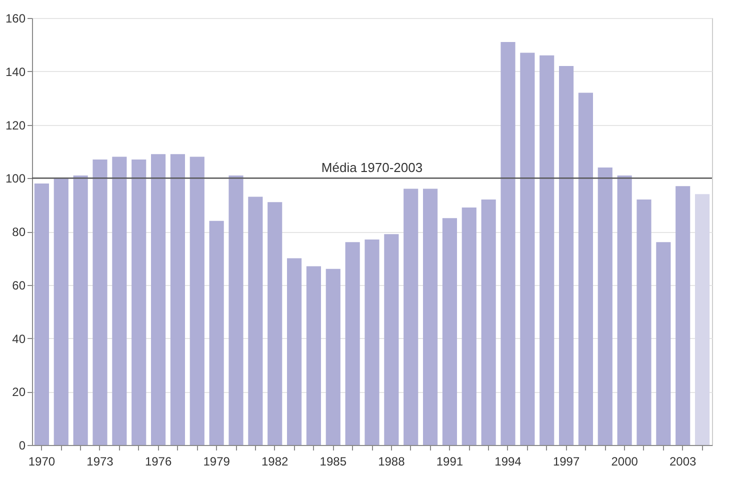 The image size is (730, 483). I want to click on y-tick-label: 140, so click(15, 71).